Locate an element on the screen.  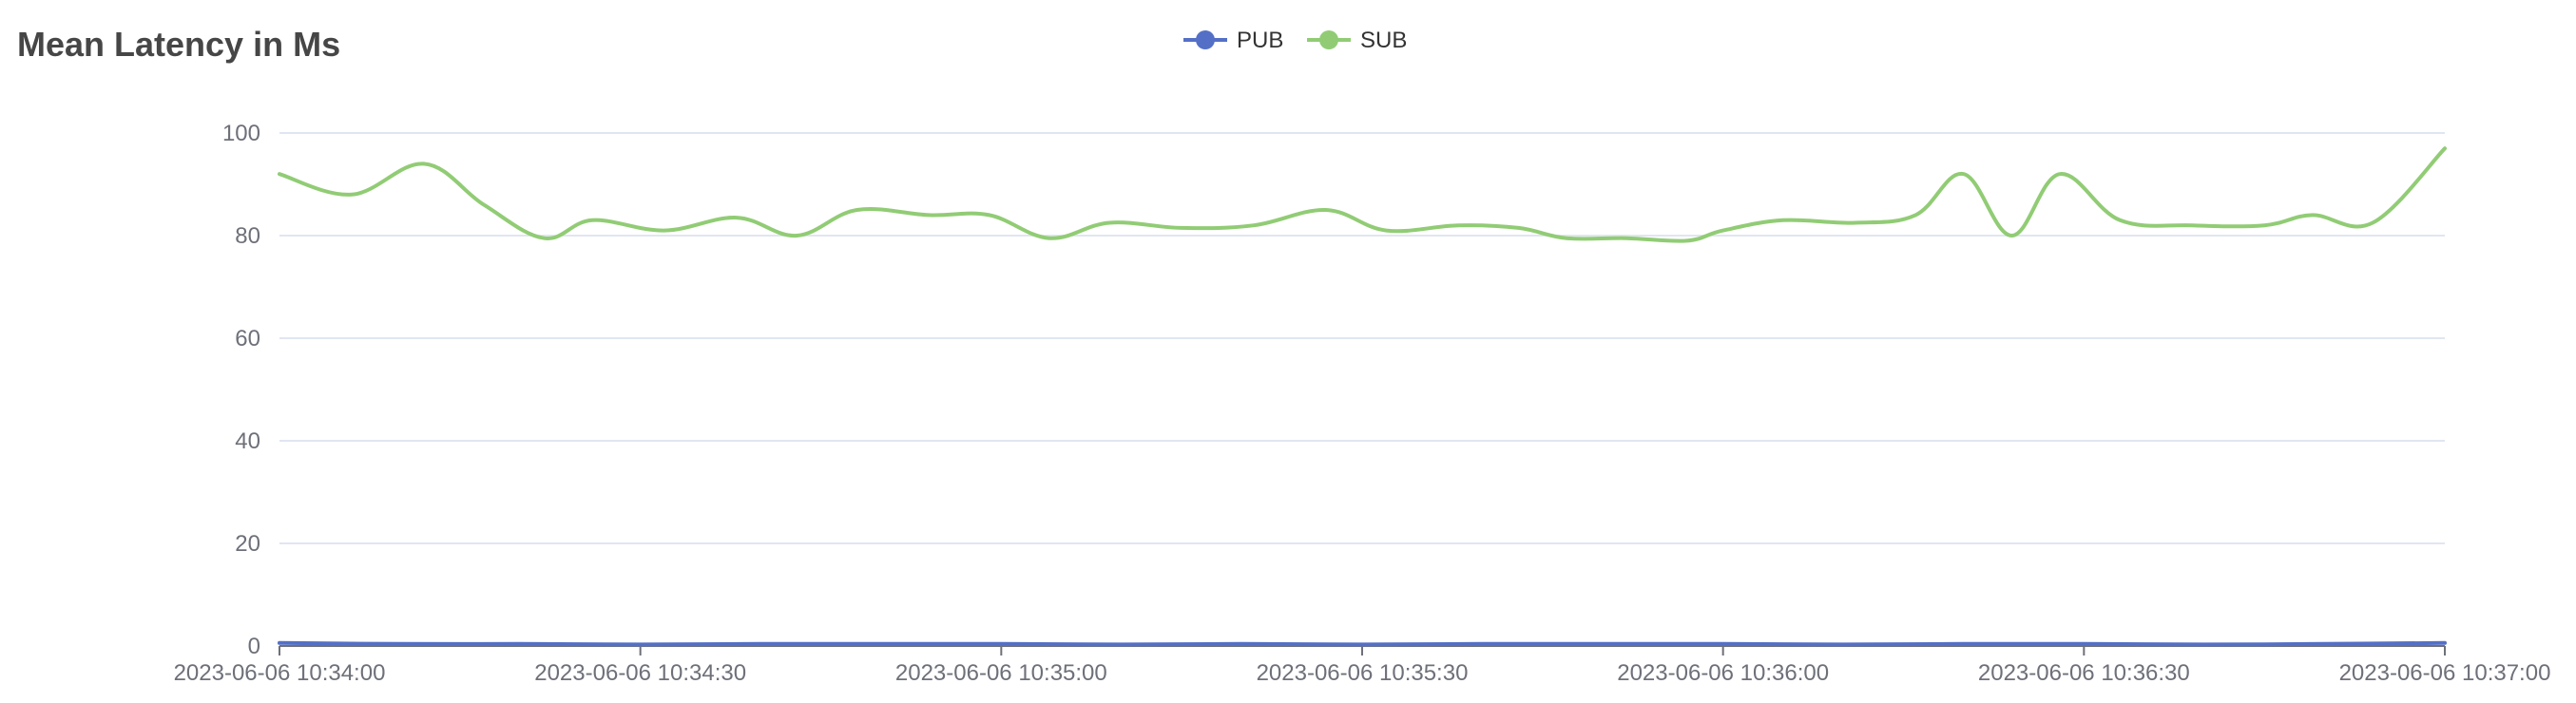
x-tick-label: 2023-06-06 10:36:00 is located at coordinates (1723, 673).